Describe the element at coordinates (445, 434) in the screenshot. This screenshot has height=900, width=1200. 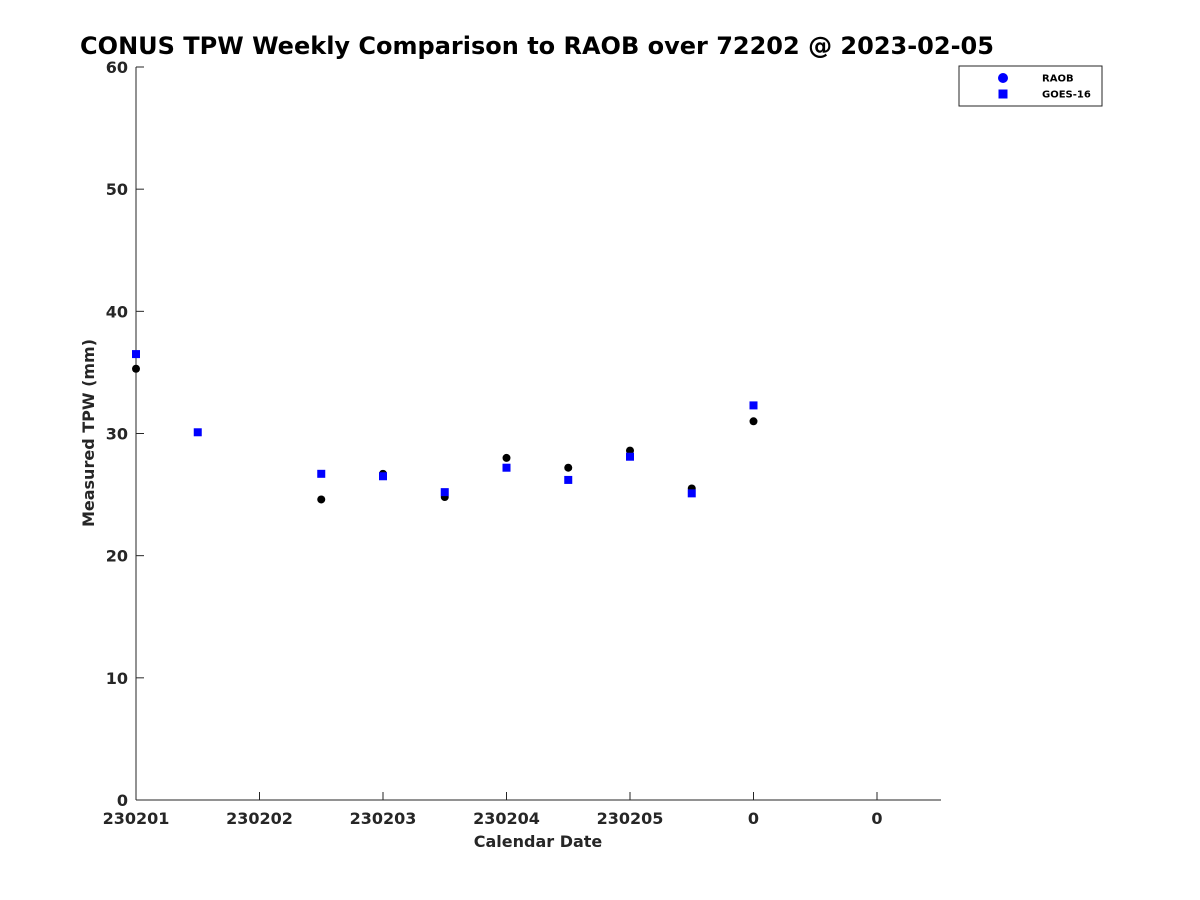
I see `series-raob` at that location.